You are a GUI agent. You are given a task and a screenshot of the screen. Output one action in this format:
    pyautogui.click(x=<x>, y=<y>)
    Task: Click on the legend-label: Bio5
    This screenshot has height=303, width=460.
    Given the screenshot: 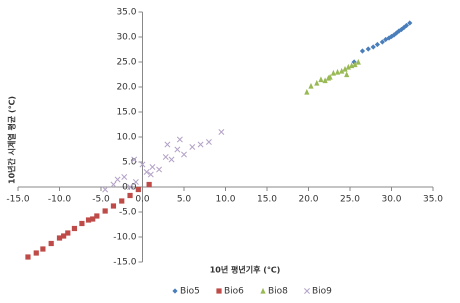 What is the action you would take?
    pyautogui.click(x=190, y=292)
    